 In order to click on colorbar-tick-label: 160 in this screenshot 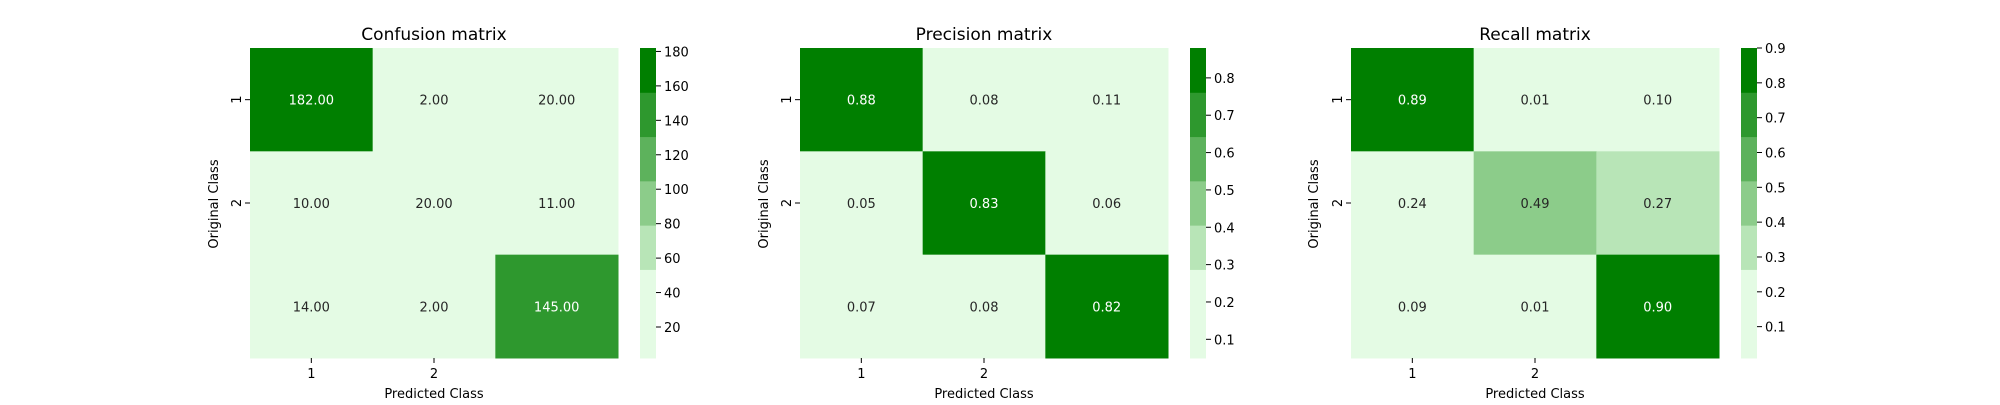, I will do `click(676, 87)`.